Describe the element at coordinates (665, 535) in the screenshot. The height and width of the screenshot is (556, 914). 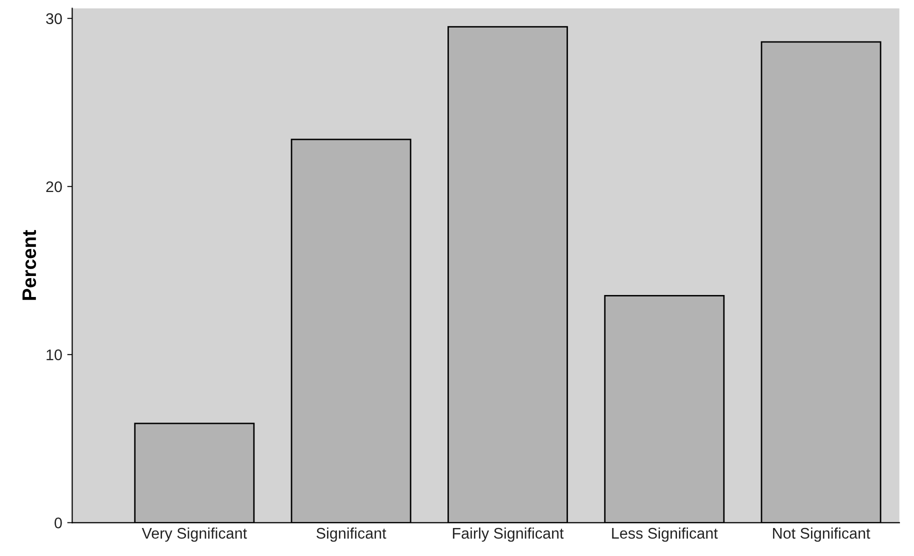
I see `x-tick-label: Less Significant` at that location.